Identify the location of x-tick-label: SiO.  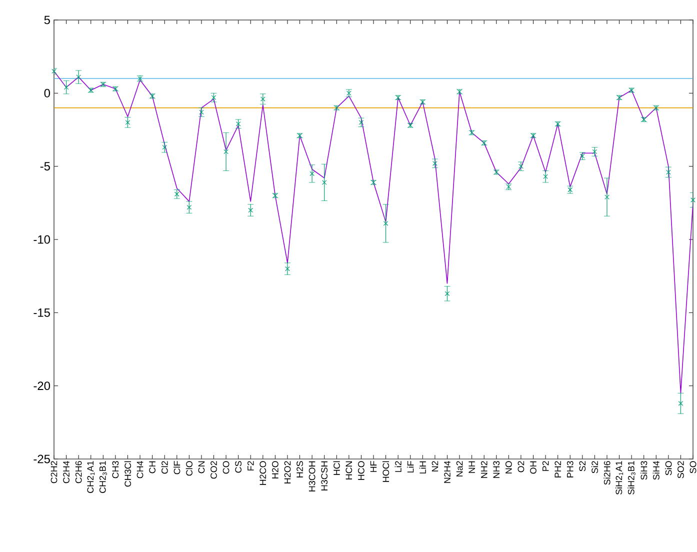
(668, 468).